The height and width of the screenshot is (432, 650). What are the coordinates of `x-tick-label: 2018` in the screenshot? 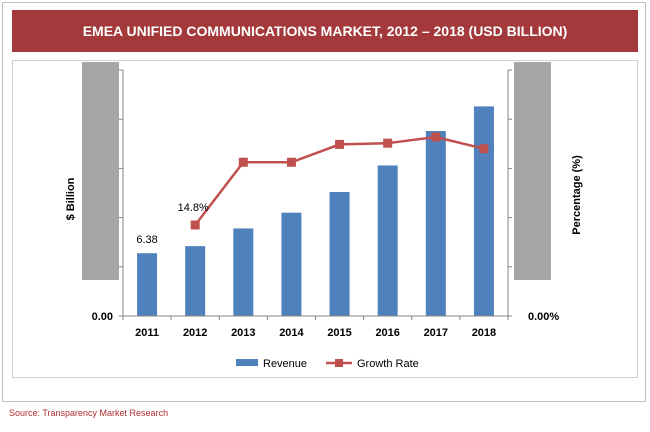 It's located at (484, 333).